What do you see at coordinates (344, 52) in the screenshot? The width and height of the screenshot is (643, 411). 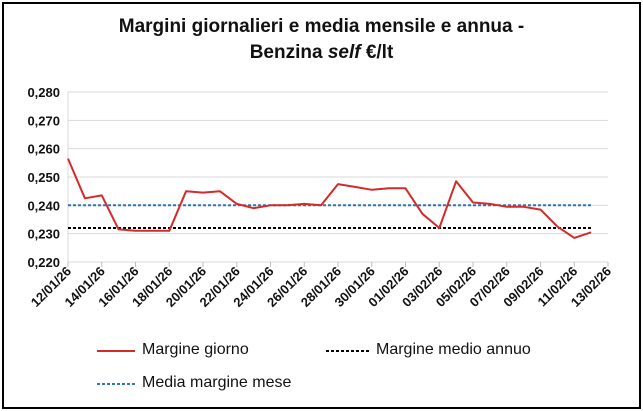 I see `chart-title-line2-italic: self` at bounding box center [344, 52].